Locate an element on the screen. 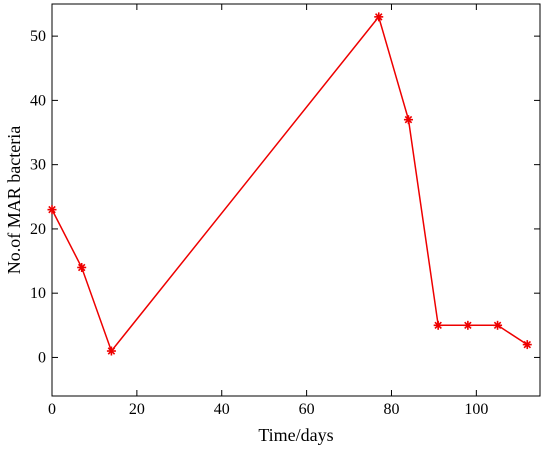 This screenshot has height=449, width=550. x-tick-label: 80 is located at coordinates (391, 409).